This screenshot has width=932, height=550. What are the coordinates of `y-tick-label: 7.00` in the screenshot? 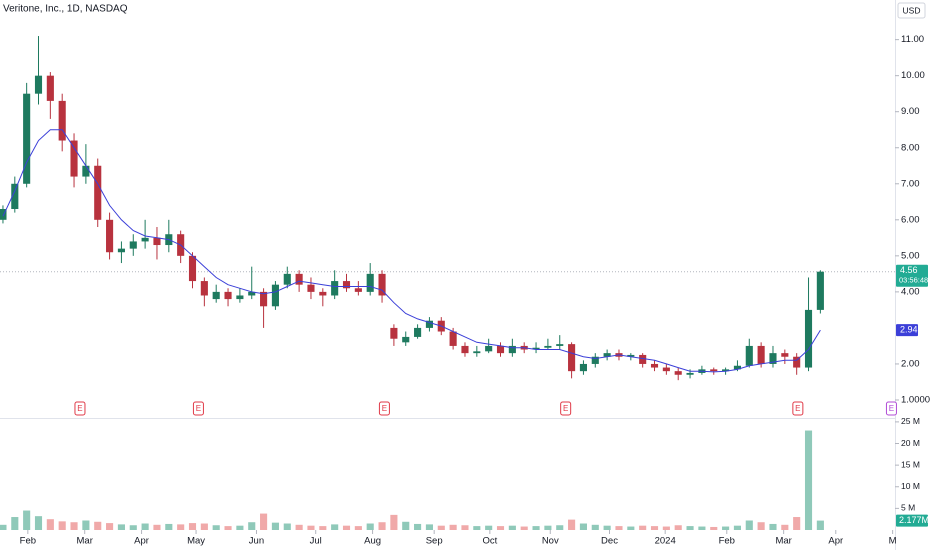 It's located at (910, 183).